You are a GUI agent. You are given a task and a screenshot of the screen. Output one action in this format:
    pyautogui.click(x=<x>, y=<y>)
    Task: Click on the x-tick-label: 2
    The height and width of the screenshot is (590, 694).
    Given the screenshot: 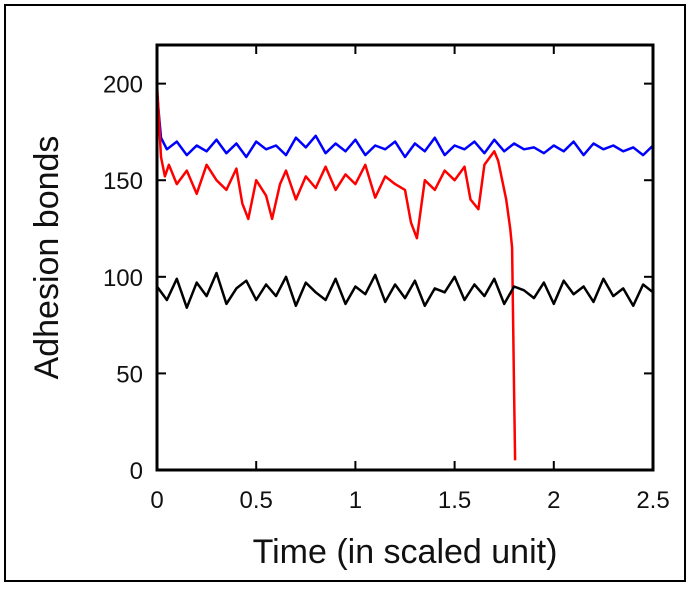 What is the action you would take?
    pyautogui.click(x=553, y=500)
    